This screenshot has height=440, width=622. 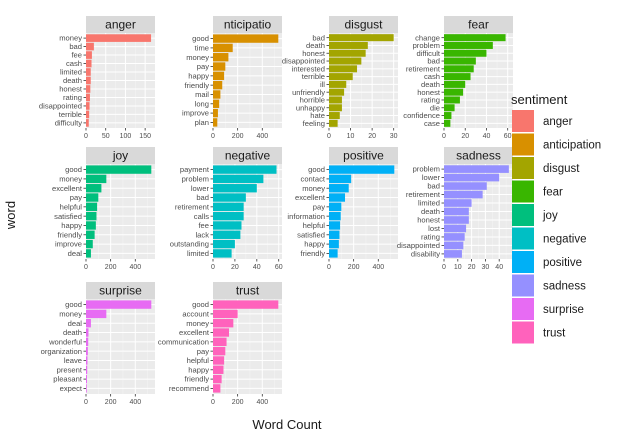 What do you see at coordinates (183, 341) in the screenshot?
I see `y-tick-label: communication` at bounding box center [183, 341].